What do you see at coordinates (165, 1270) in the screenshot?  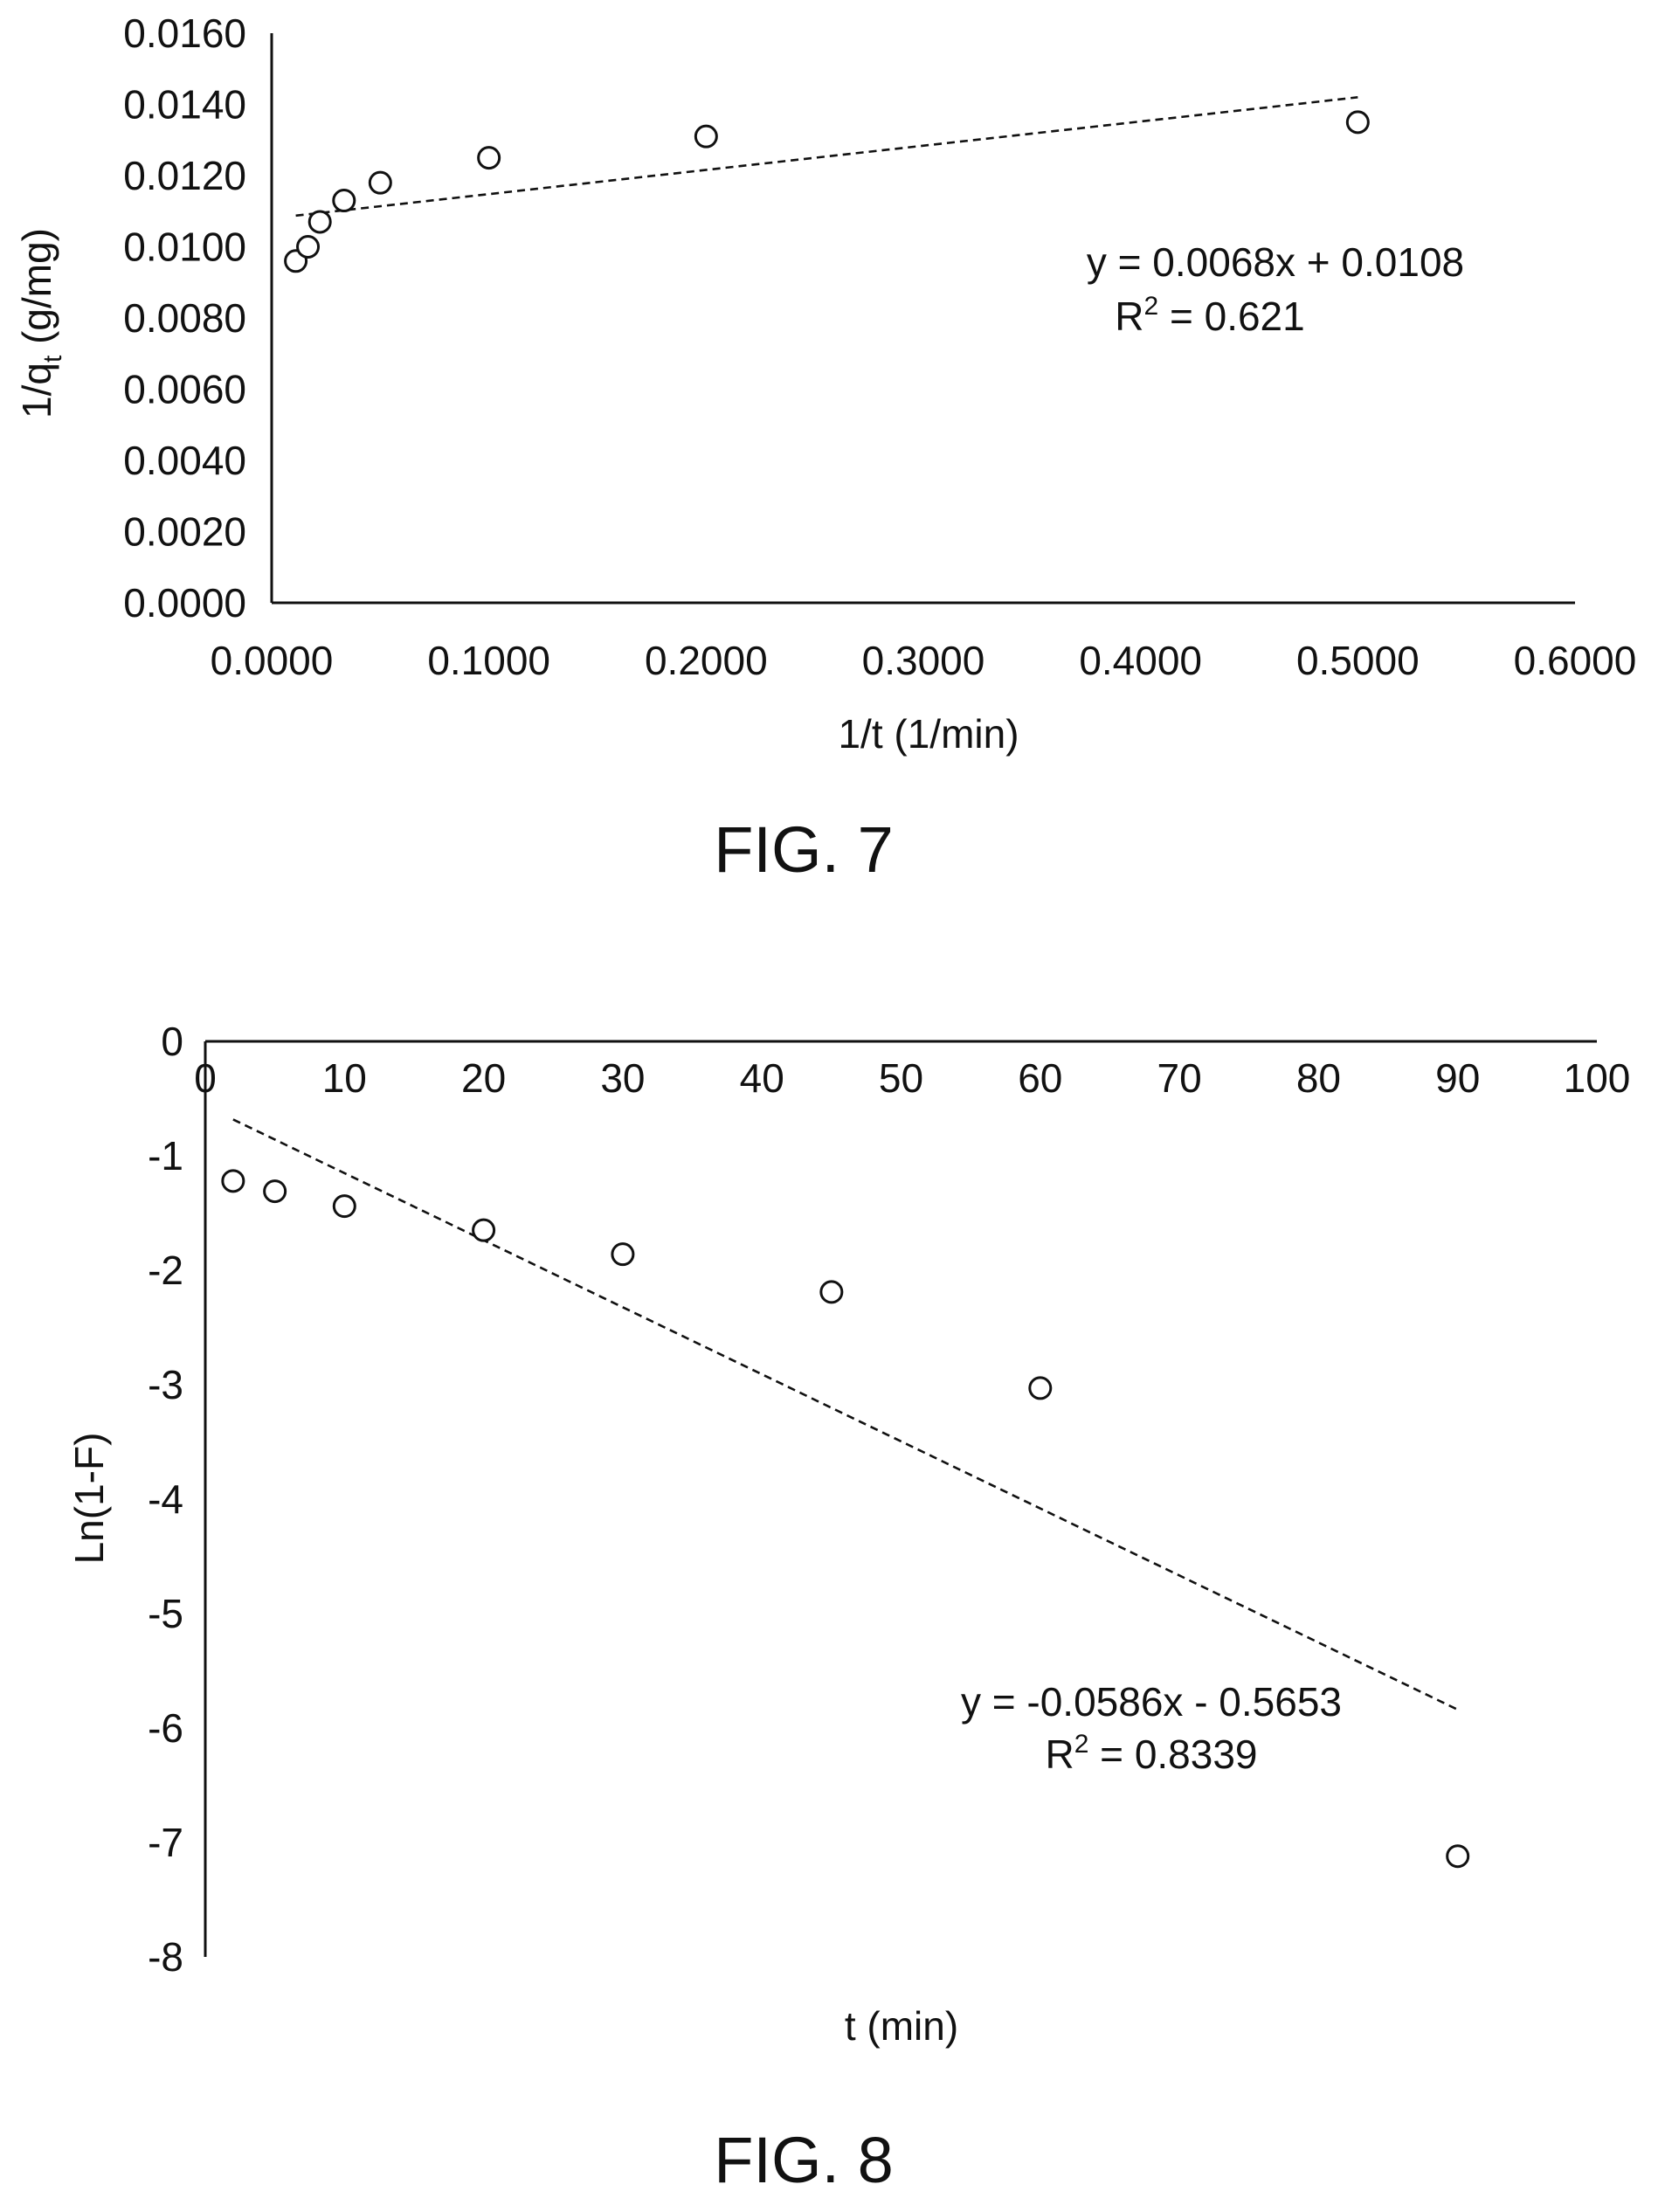 I see `fig8-y-tick-label: -2` at bounding box center [165, 1270].